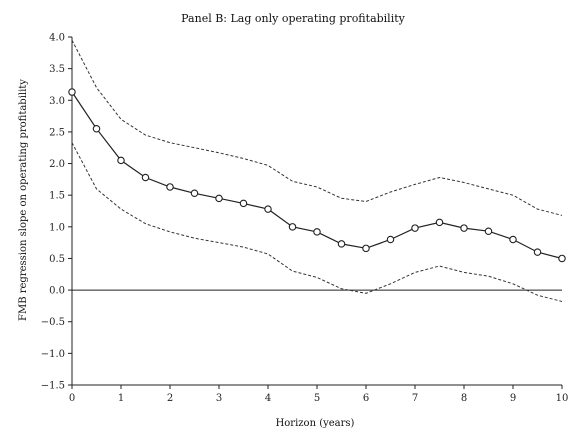 This screenshot has width=585, height=438. I want to click on y-tick-label: 1.5, so click(57, 196).